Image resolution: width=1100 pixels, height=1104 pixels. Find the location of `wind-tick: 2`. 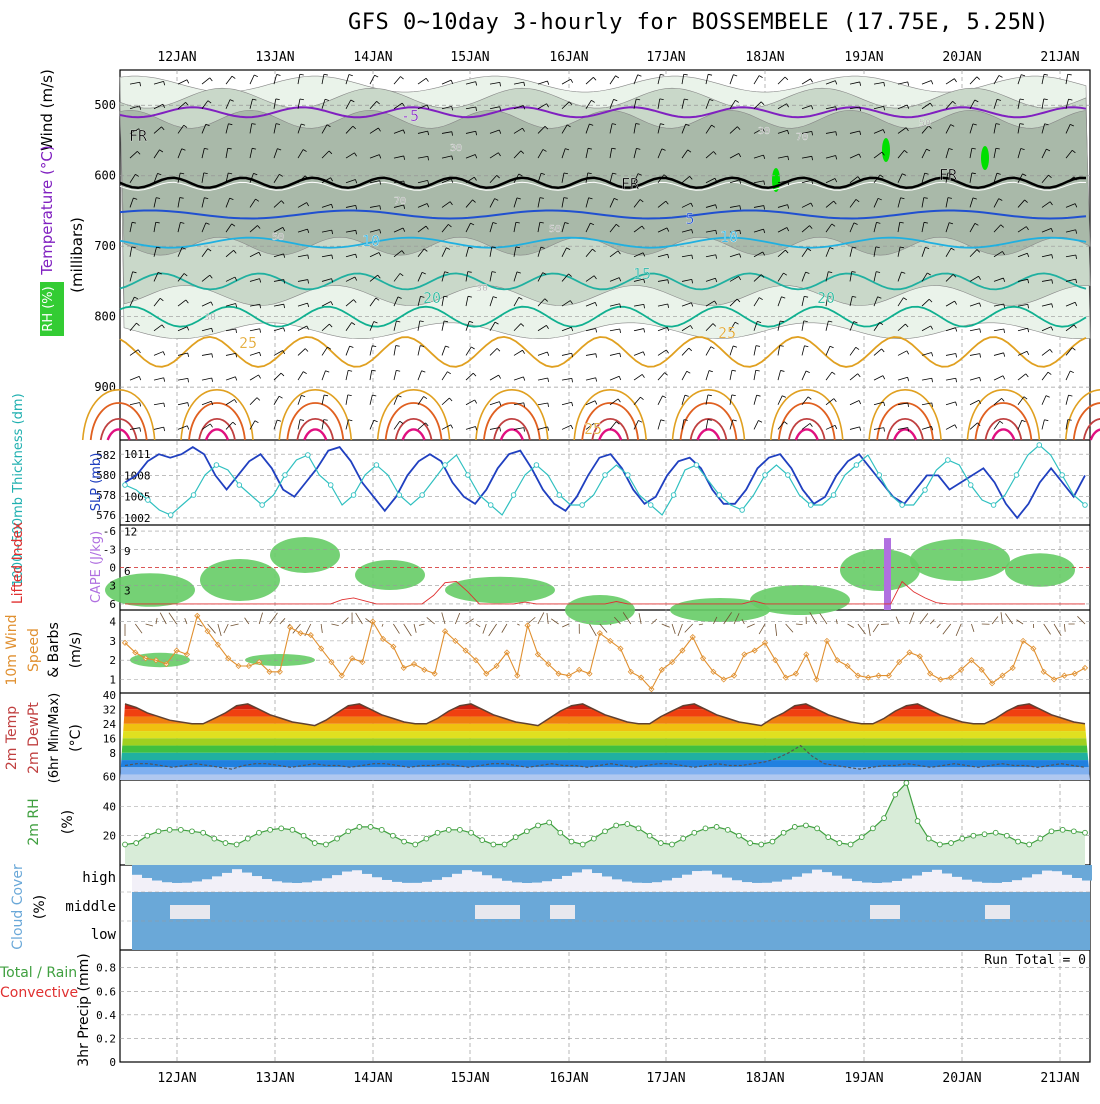

wind-tick: 2 is located at coordinates (112, 660).